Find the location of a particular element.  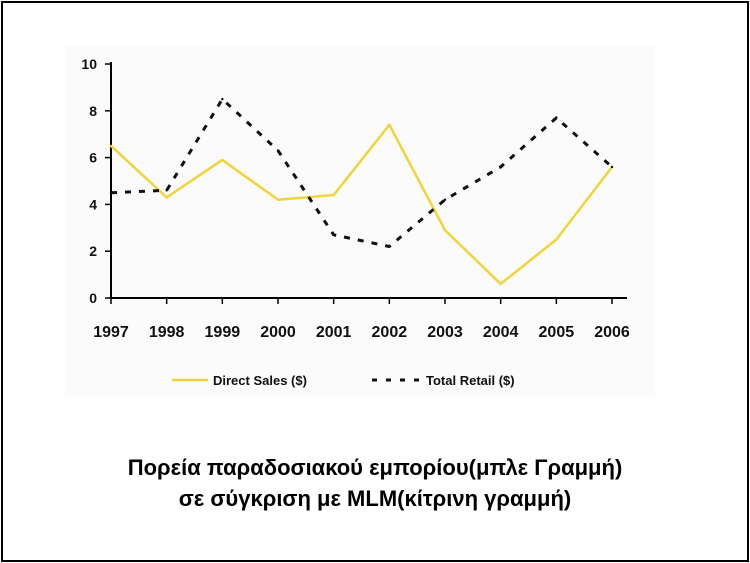

y-tick-label: 6 is located at coordinates (93, 158).